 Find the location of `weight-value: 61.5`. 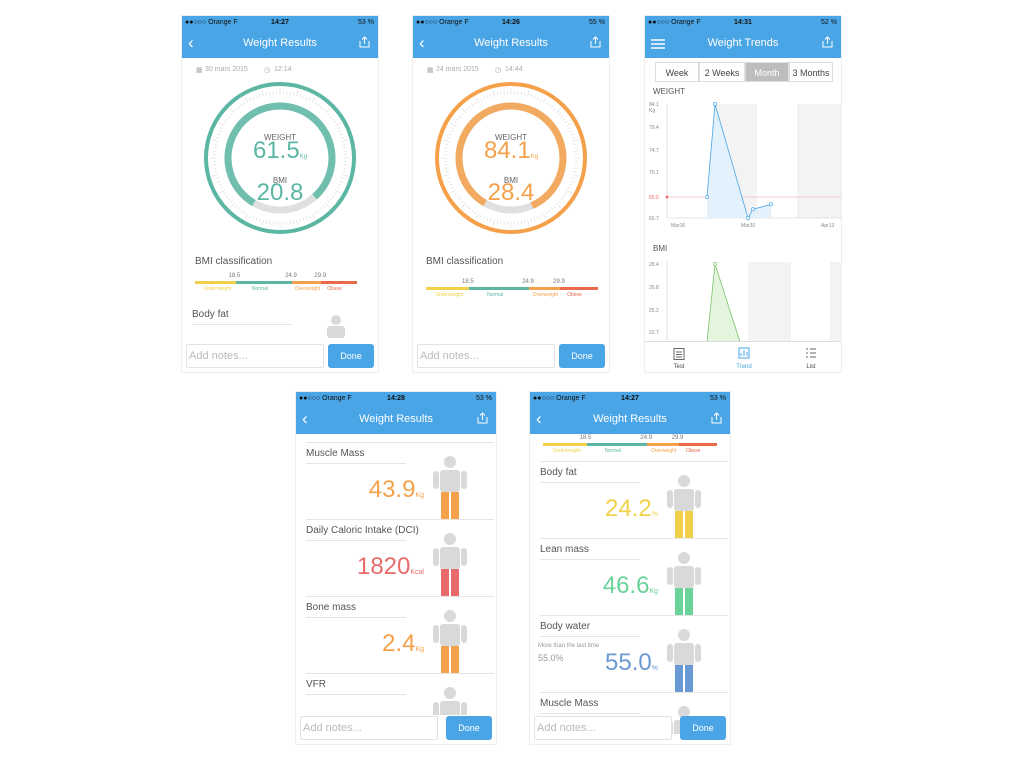

weight-value: 61.5 is located at coordinates (276, 150).